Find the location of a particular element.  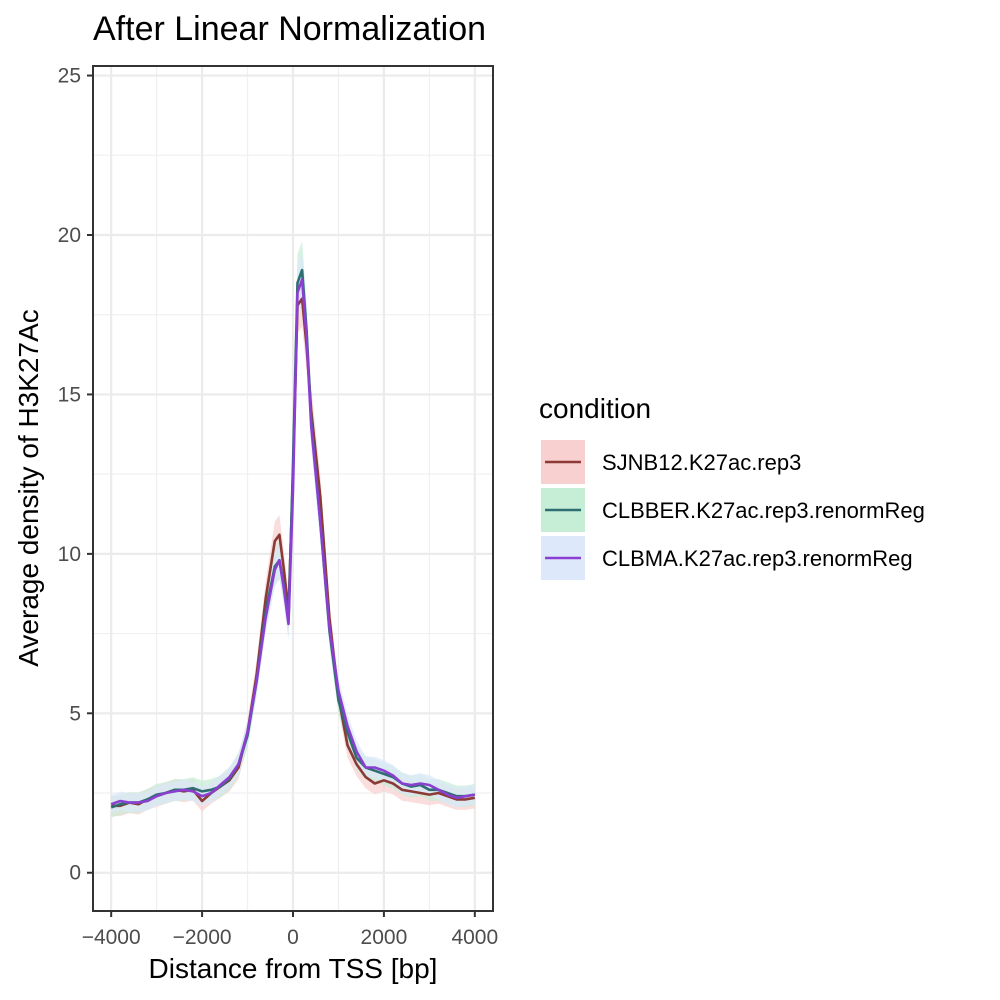

y-tick-label: 15 is located at coordinates (69, 394).